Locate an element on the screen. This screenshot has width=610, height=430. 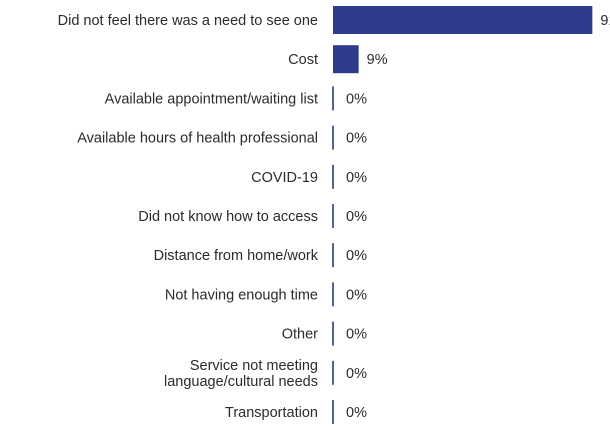
category-label: COVID-19 is located at coordinates (284, 178).